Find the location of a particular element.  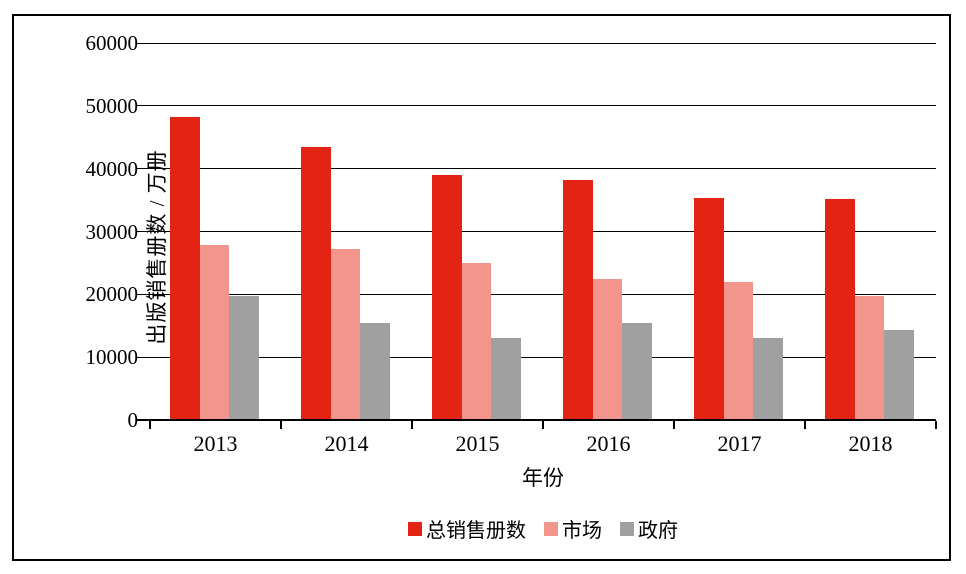

bar-政府-2018 is located at coordinates (899, 374).